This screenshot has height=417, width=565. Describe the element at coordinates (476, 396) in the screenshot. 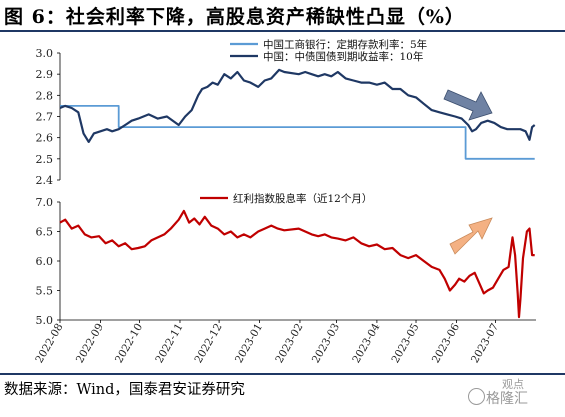

I see `watermark-logo-icon` at that location.